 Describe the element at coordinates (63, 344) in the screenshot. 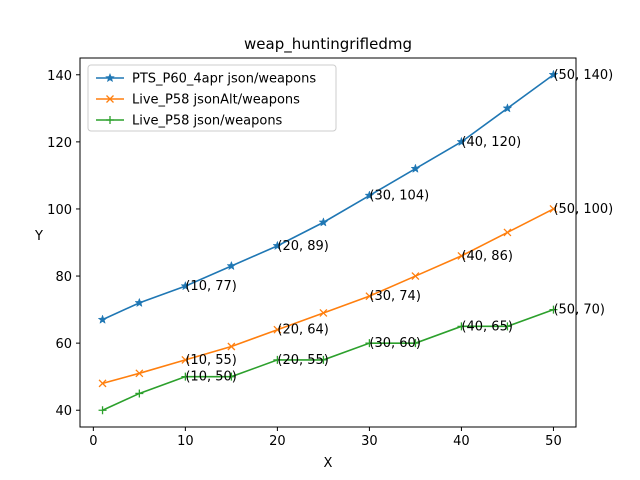

I see `y-tick-label: 60` at that location.